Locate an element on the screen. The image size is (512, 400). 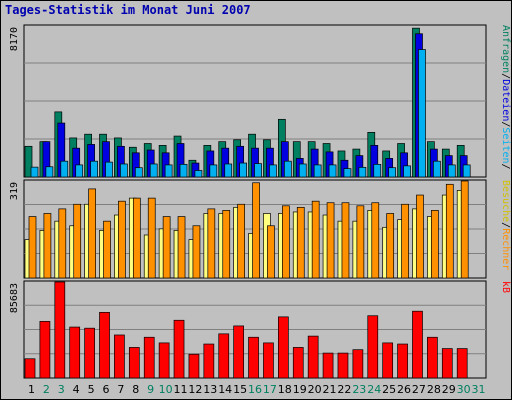
day-label-30: 30 is located at coordinates (464, 389).